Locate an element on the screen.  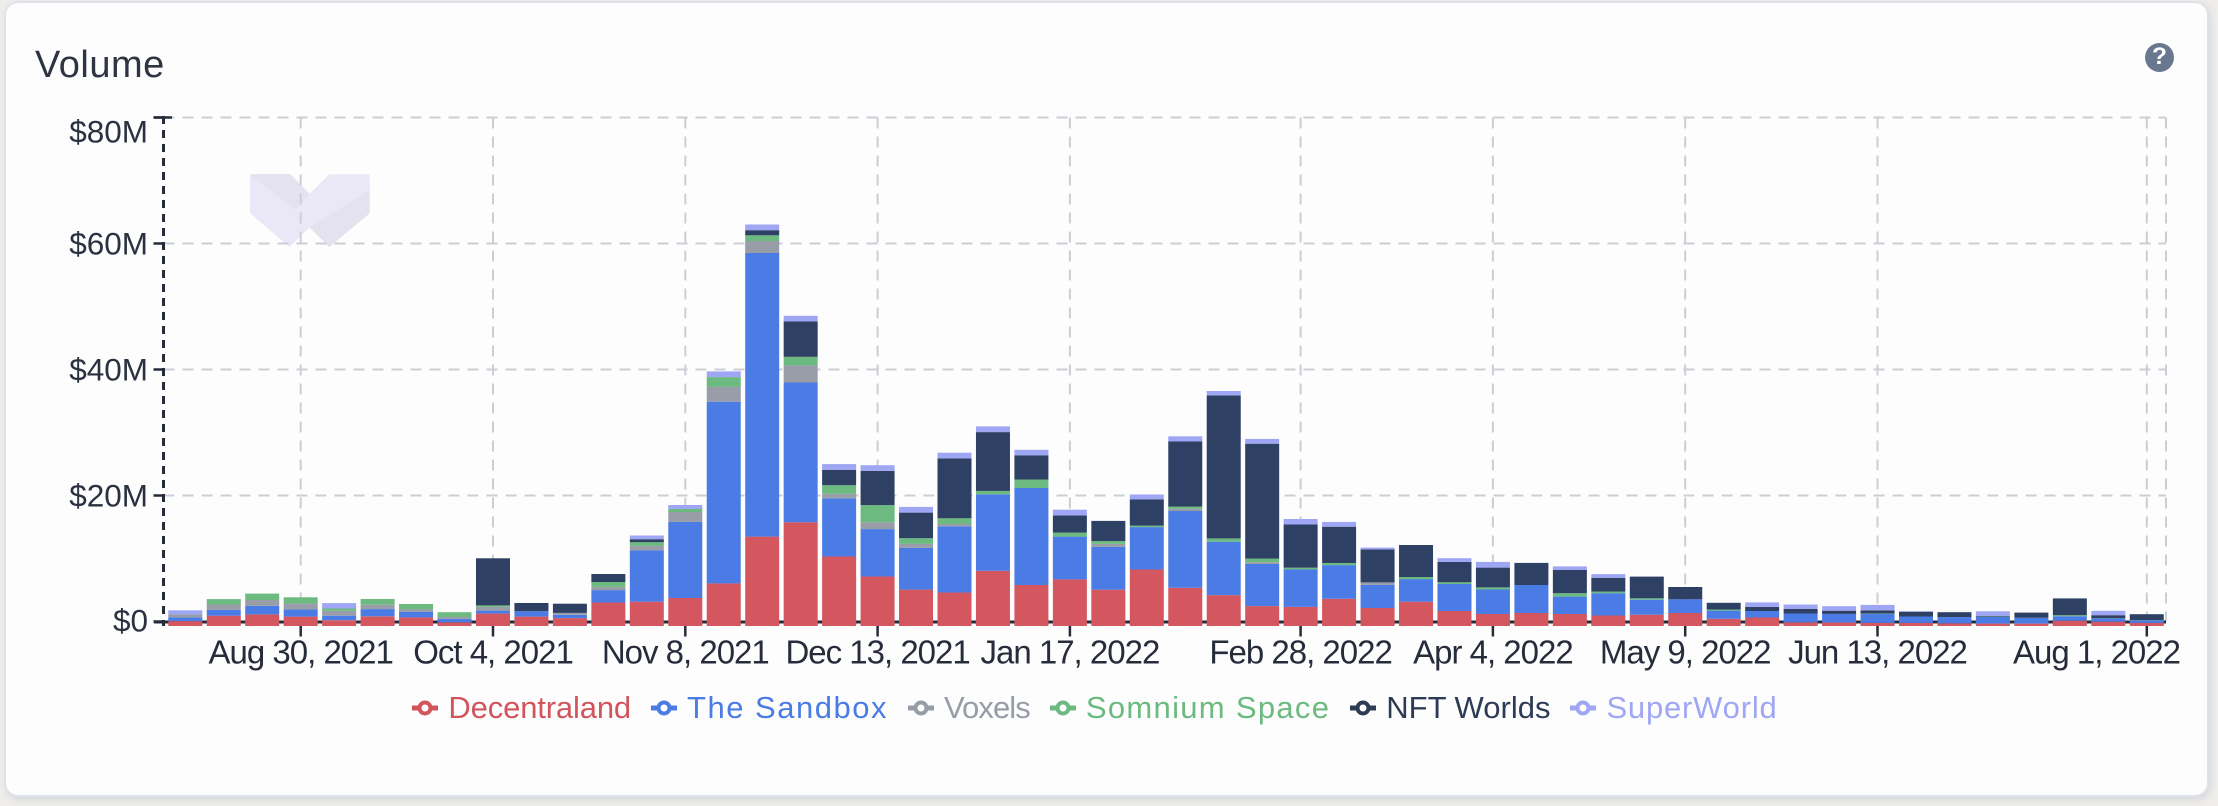
svg-text: Oct 4, 2021 is located at coordinates (493, 652).